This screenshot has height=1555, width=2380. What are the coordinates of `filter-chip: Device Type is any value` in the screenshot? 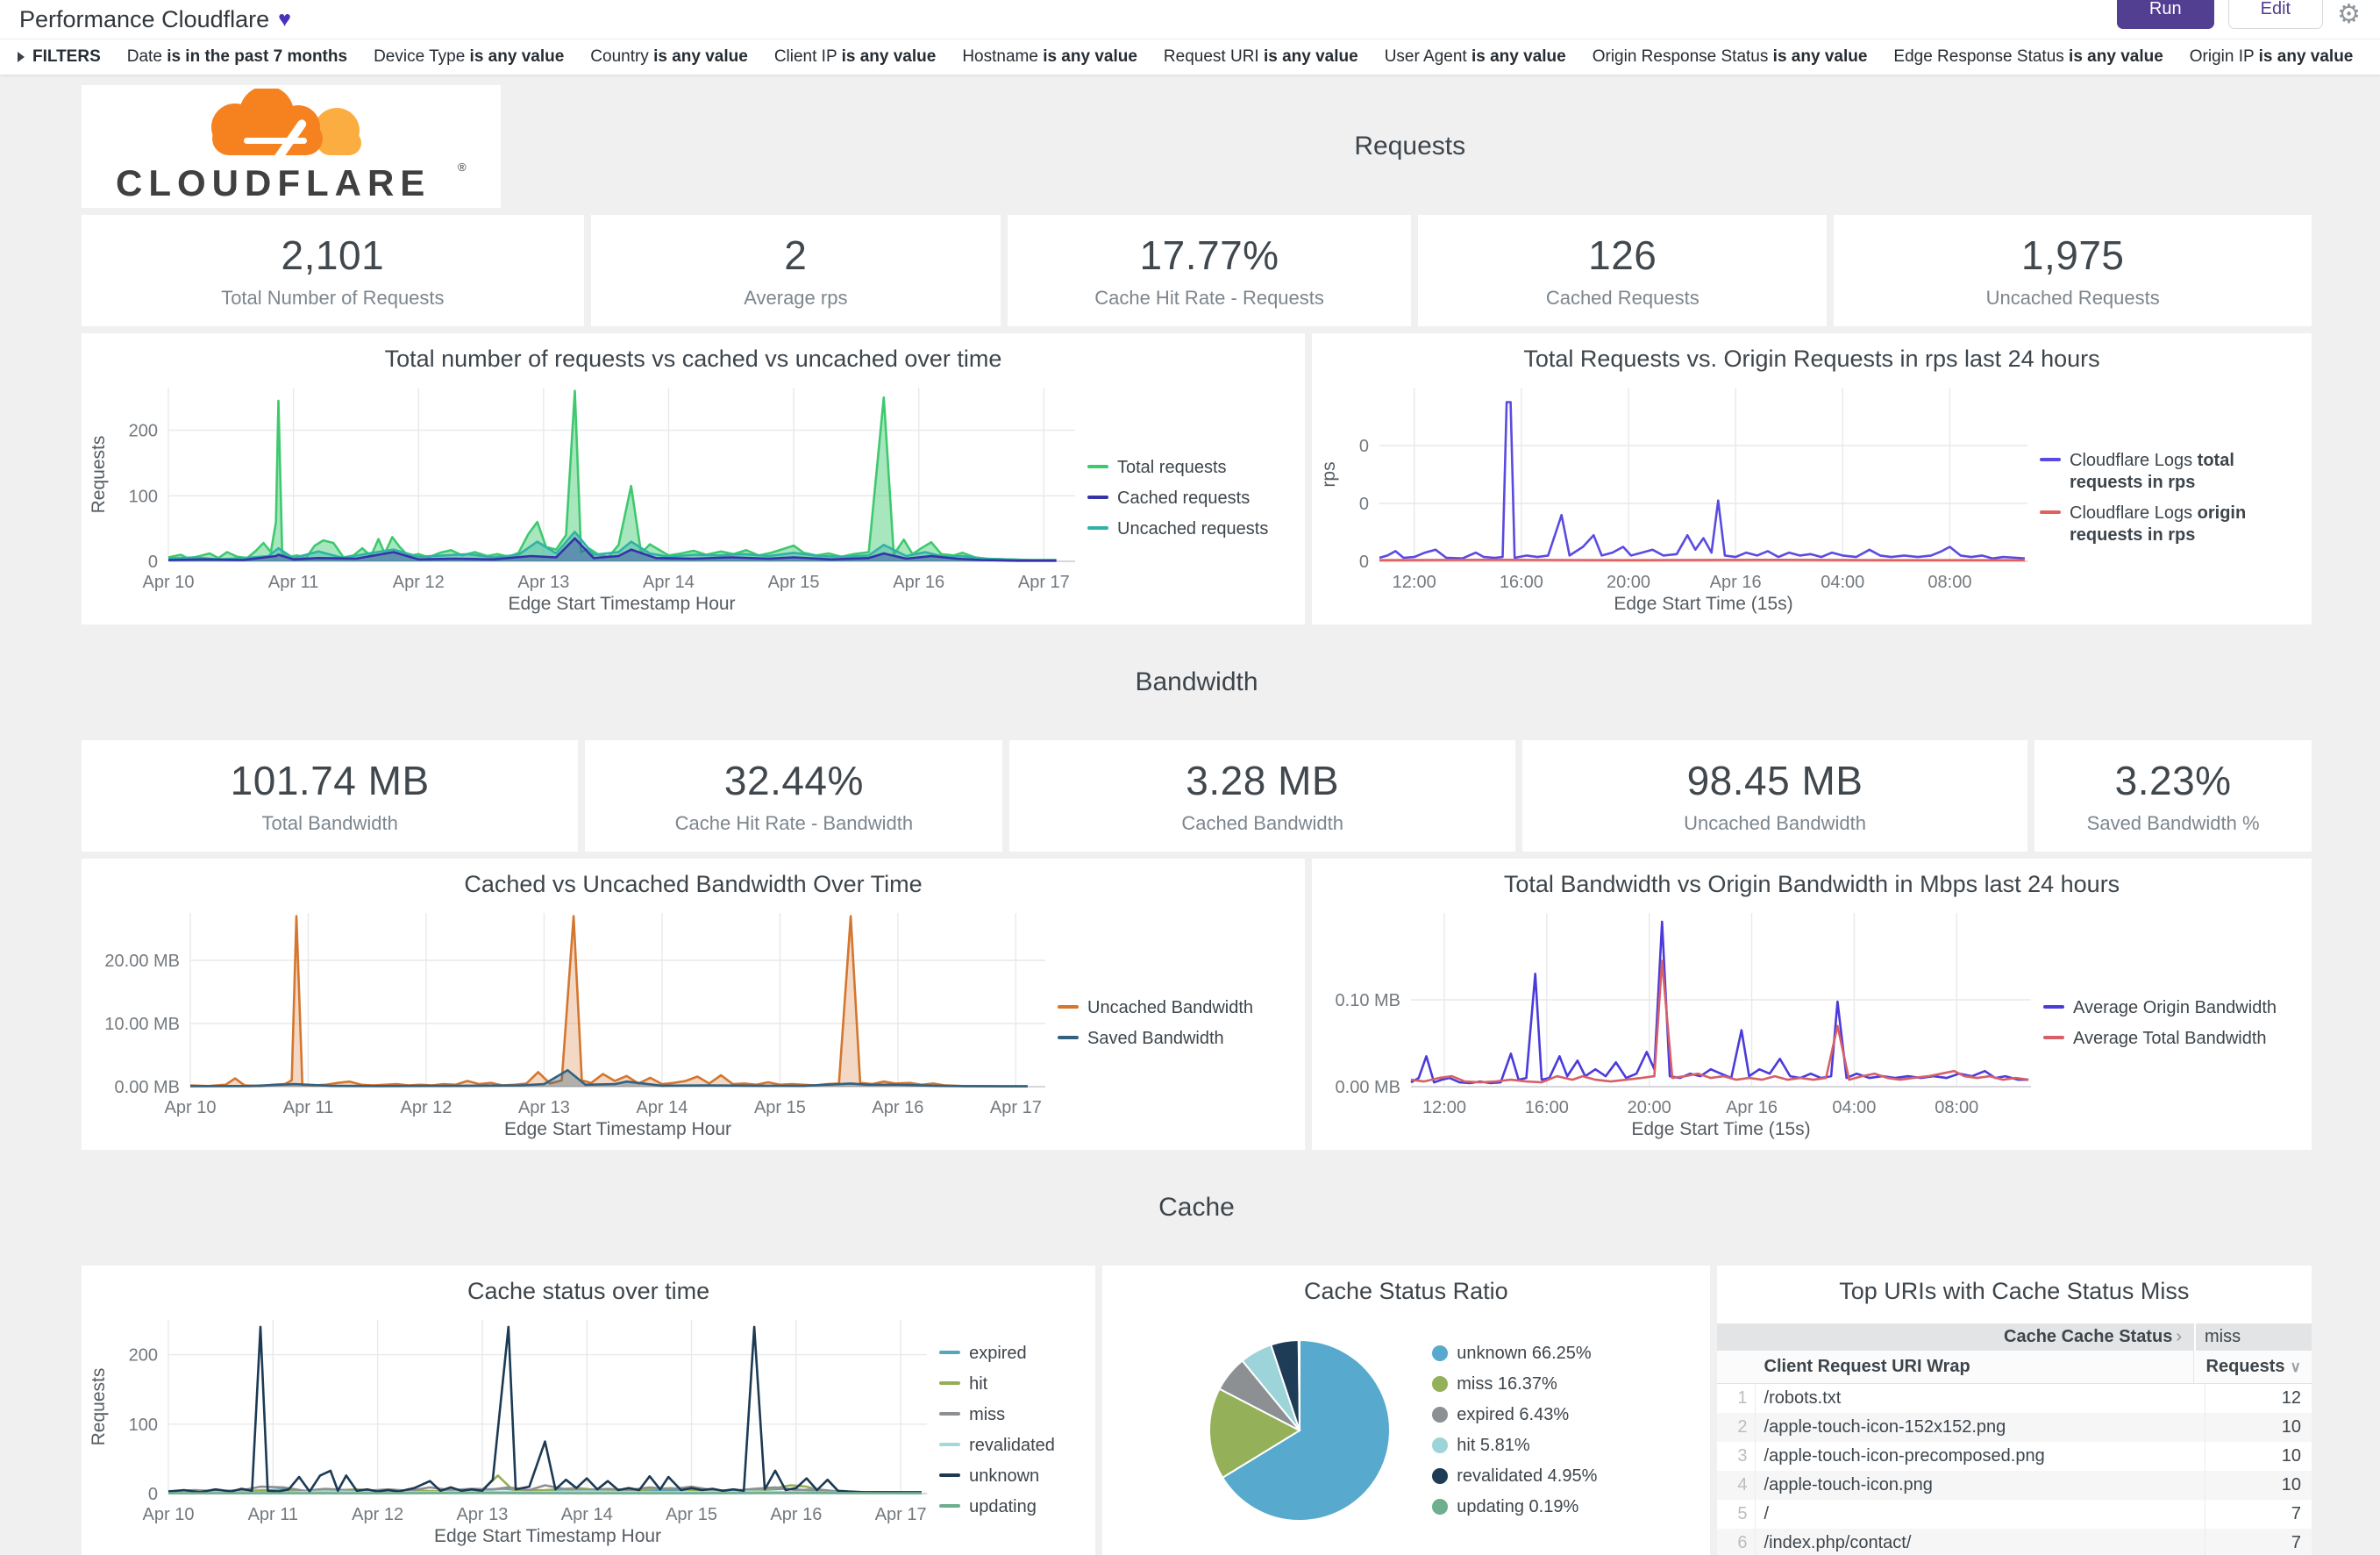 It's located at (469, 56).